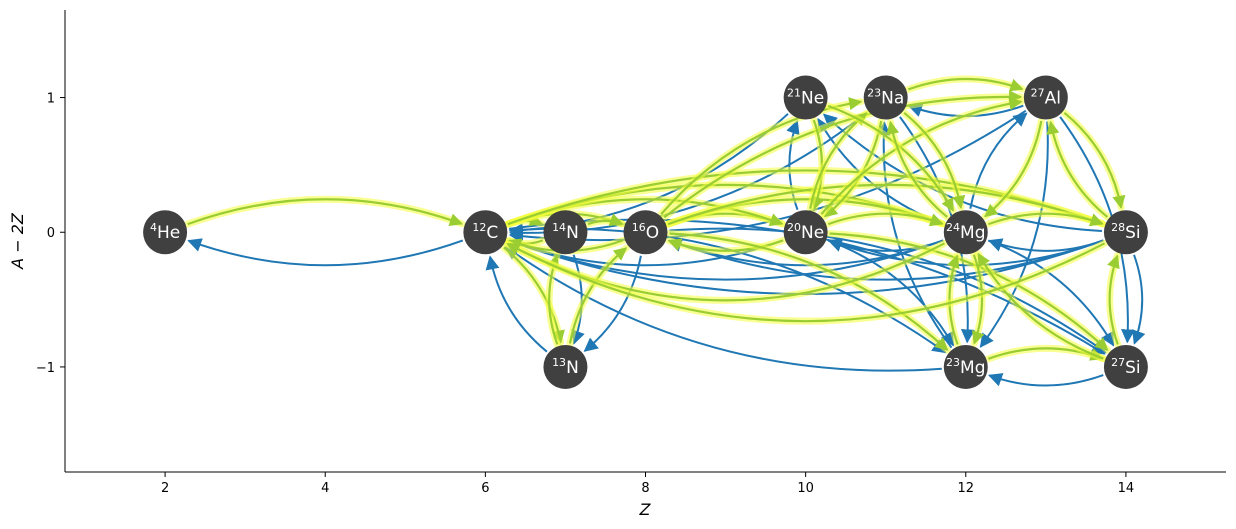 This screenshot has width=1236, height=529. I want to click on node-mass-number: 4, so click(153, 227).